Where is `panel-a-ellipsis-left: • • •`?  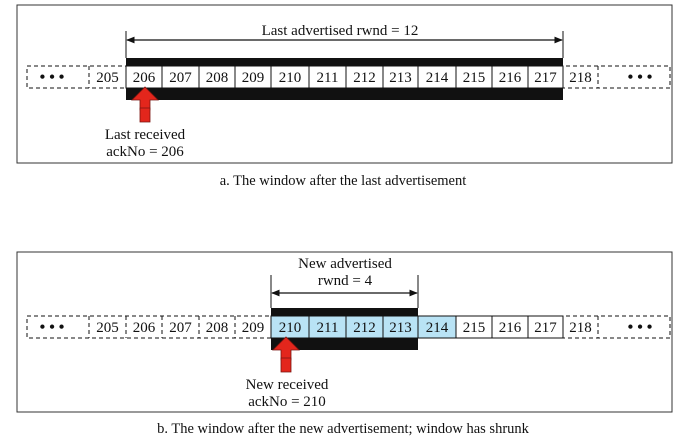 panel-a-ellipsis-left: • • • is located at coordinates (52, 77).